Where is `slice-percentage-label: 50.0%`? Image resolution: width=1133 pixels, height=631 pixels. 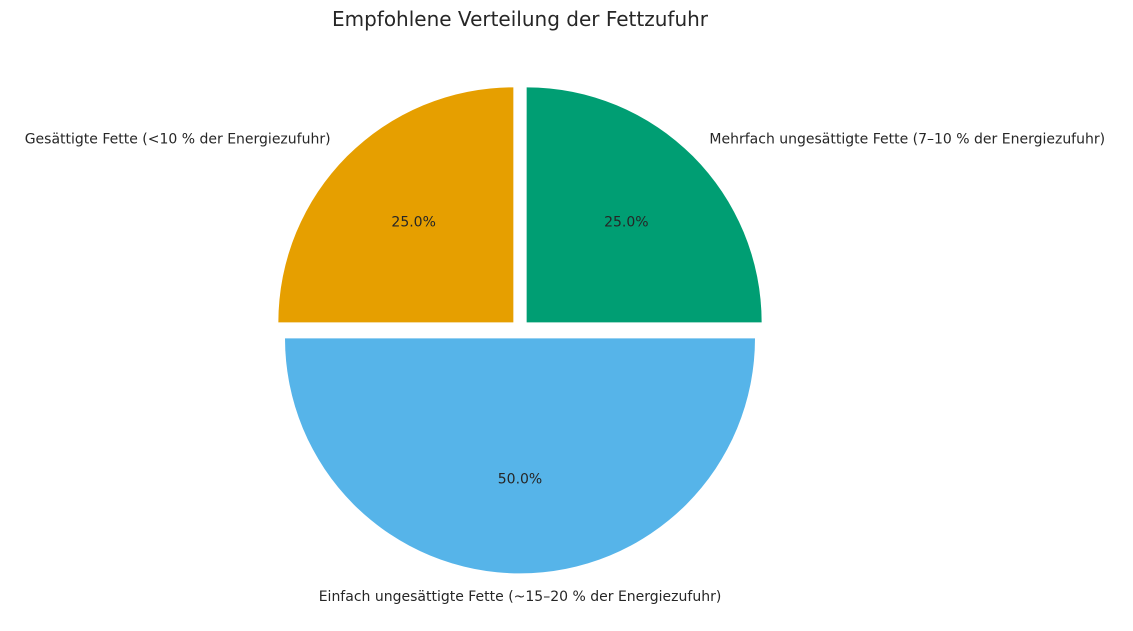 slice-percentage-label: 50.0% is located at coordinates (520, 479).